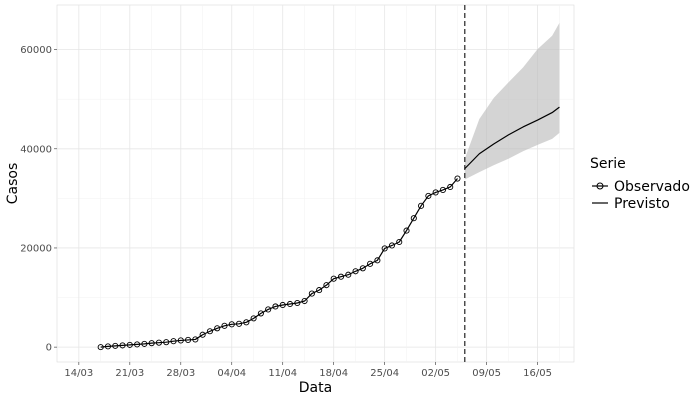 The height and width of the screenshot is (400, 700). Describe the element at coordinates (36, 248) in the screenshot. I see `y-tick-label: 20000` at that location.